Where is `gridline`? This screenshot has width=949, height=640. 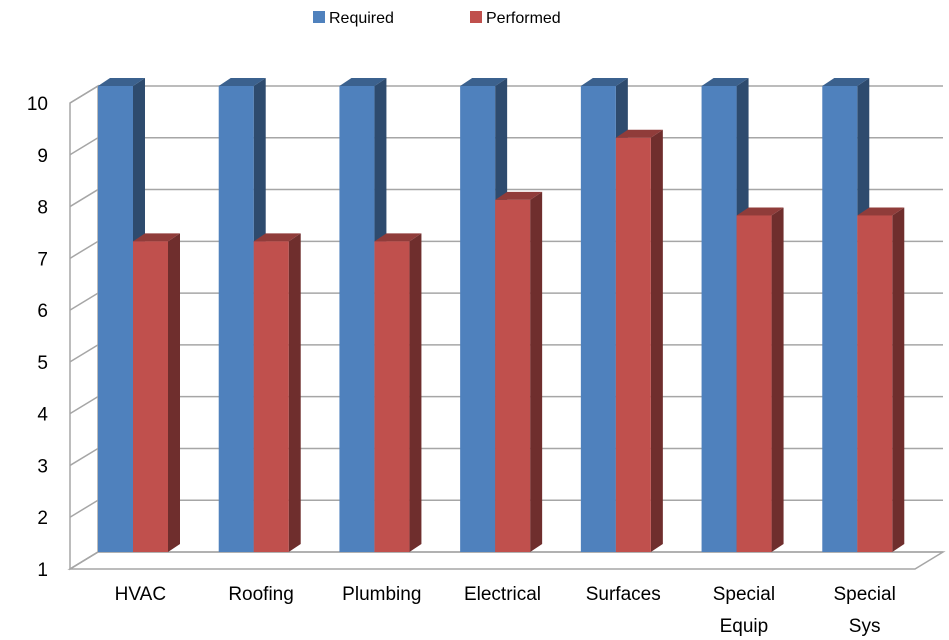 gridline is located at coordinates (506, 560).